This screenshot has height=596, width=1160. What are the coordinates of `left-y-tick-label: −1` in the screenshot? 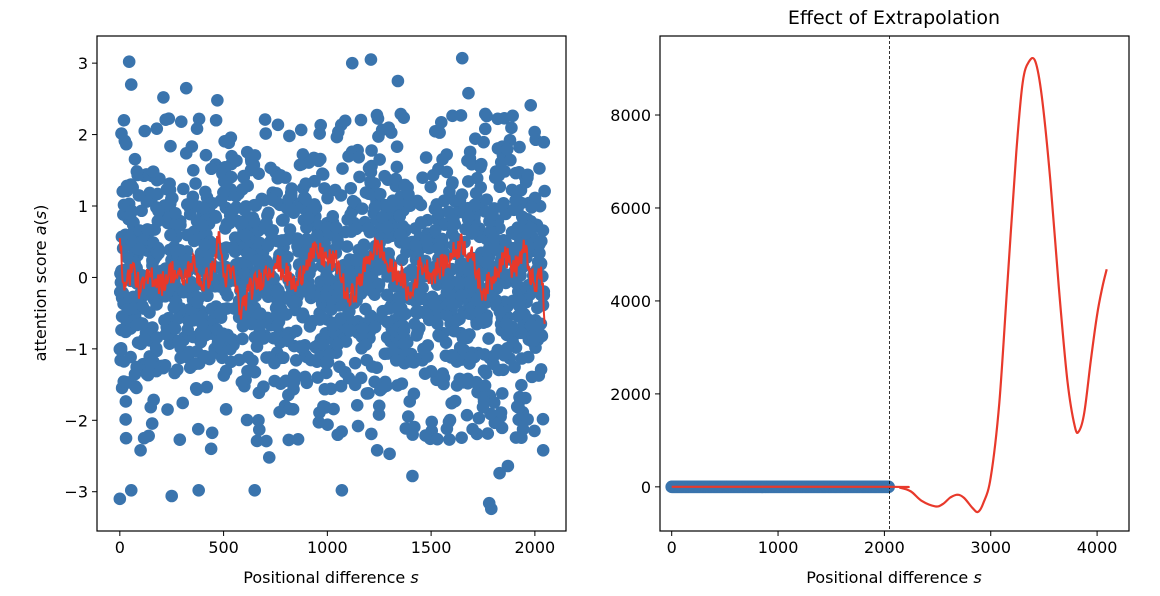 It's located at (76, 349).